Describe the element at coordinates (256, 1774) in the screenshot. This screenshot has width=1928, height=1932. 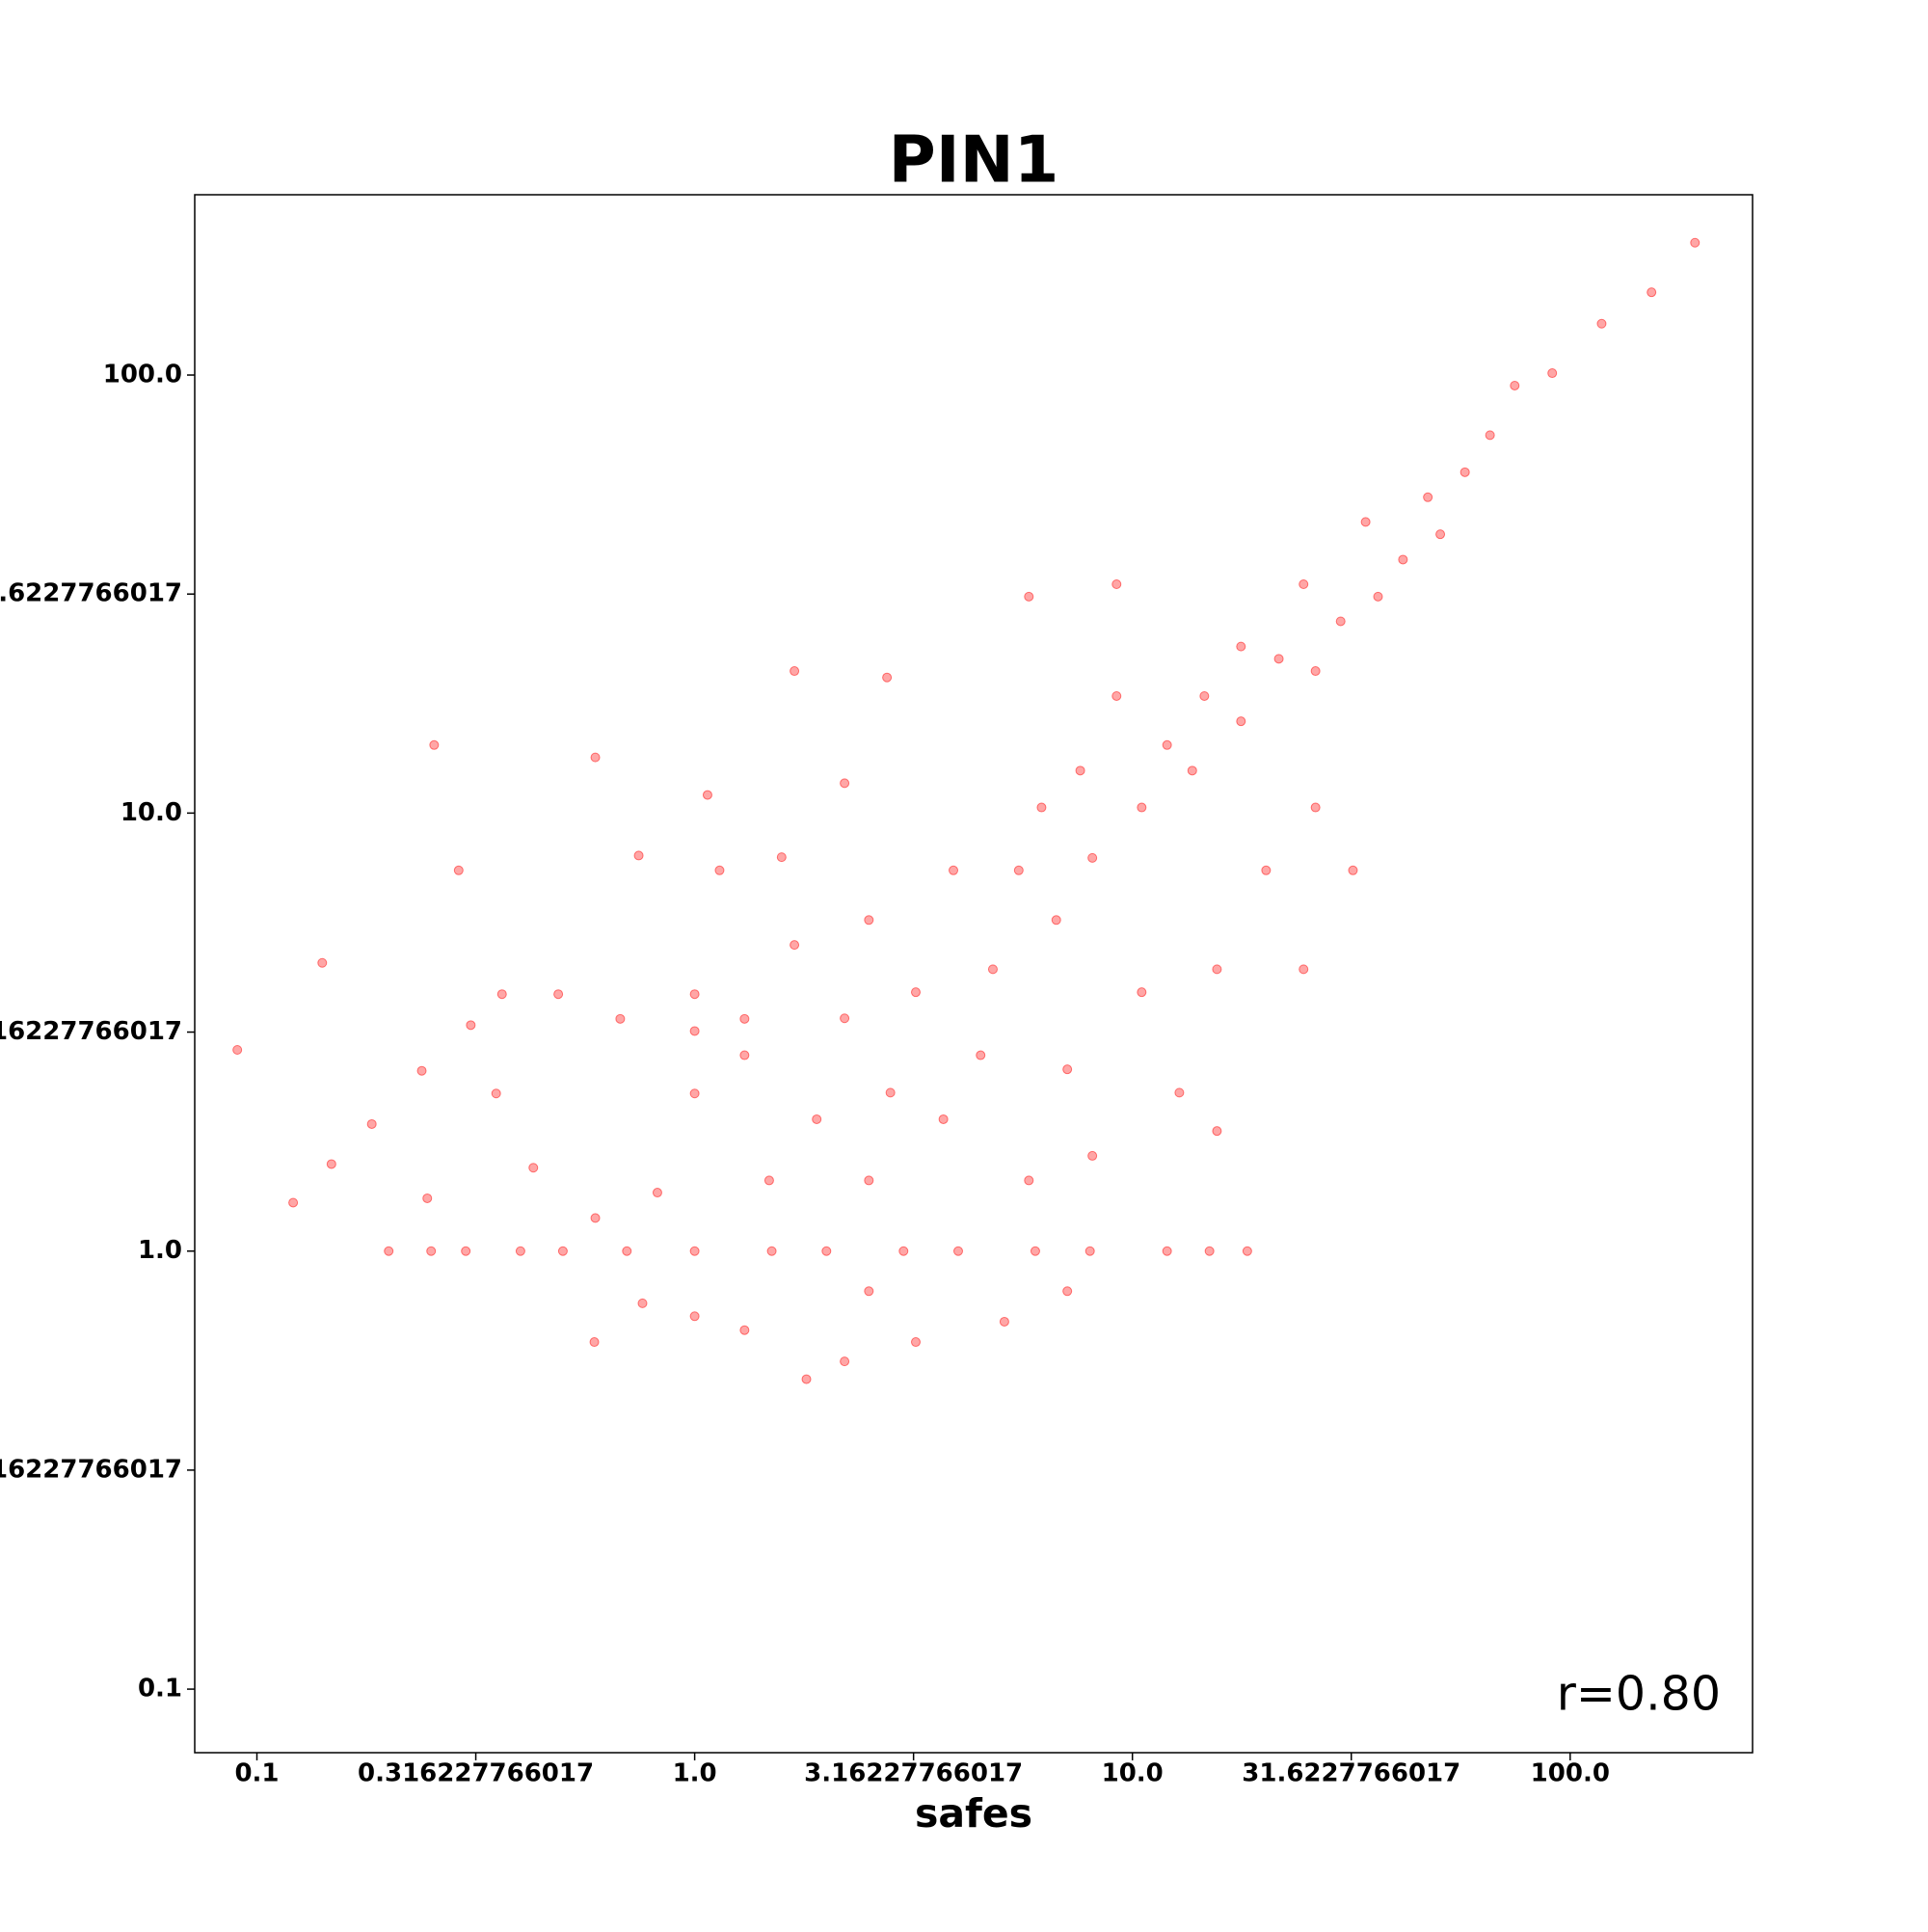
I see `x-tick-label: 0.1` at that location.